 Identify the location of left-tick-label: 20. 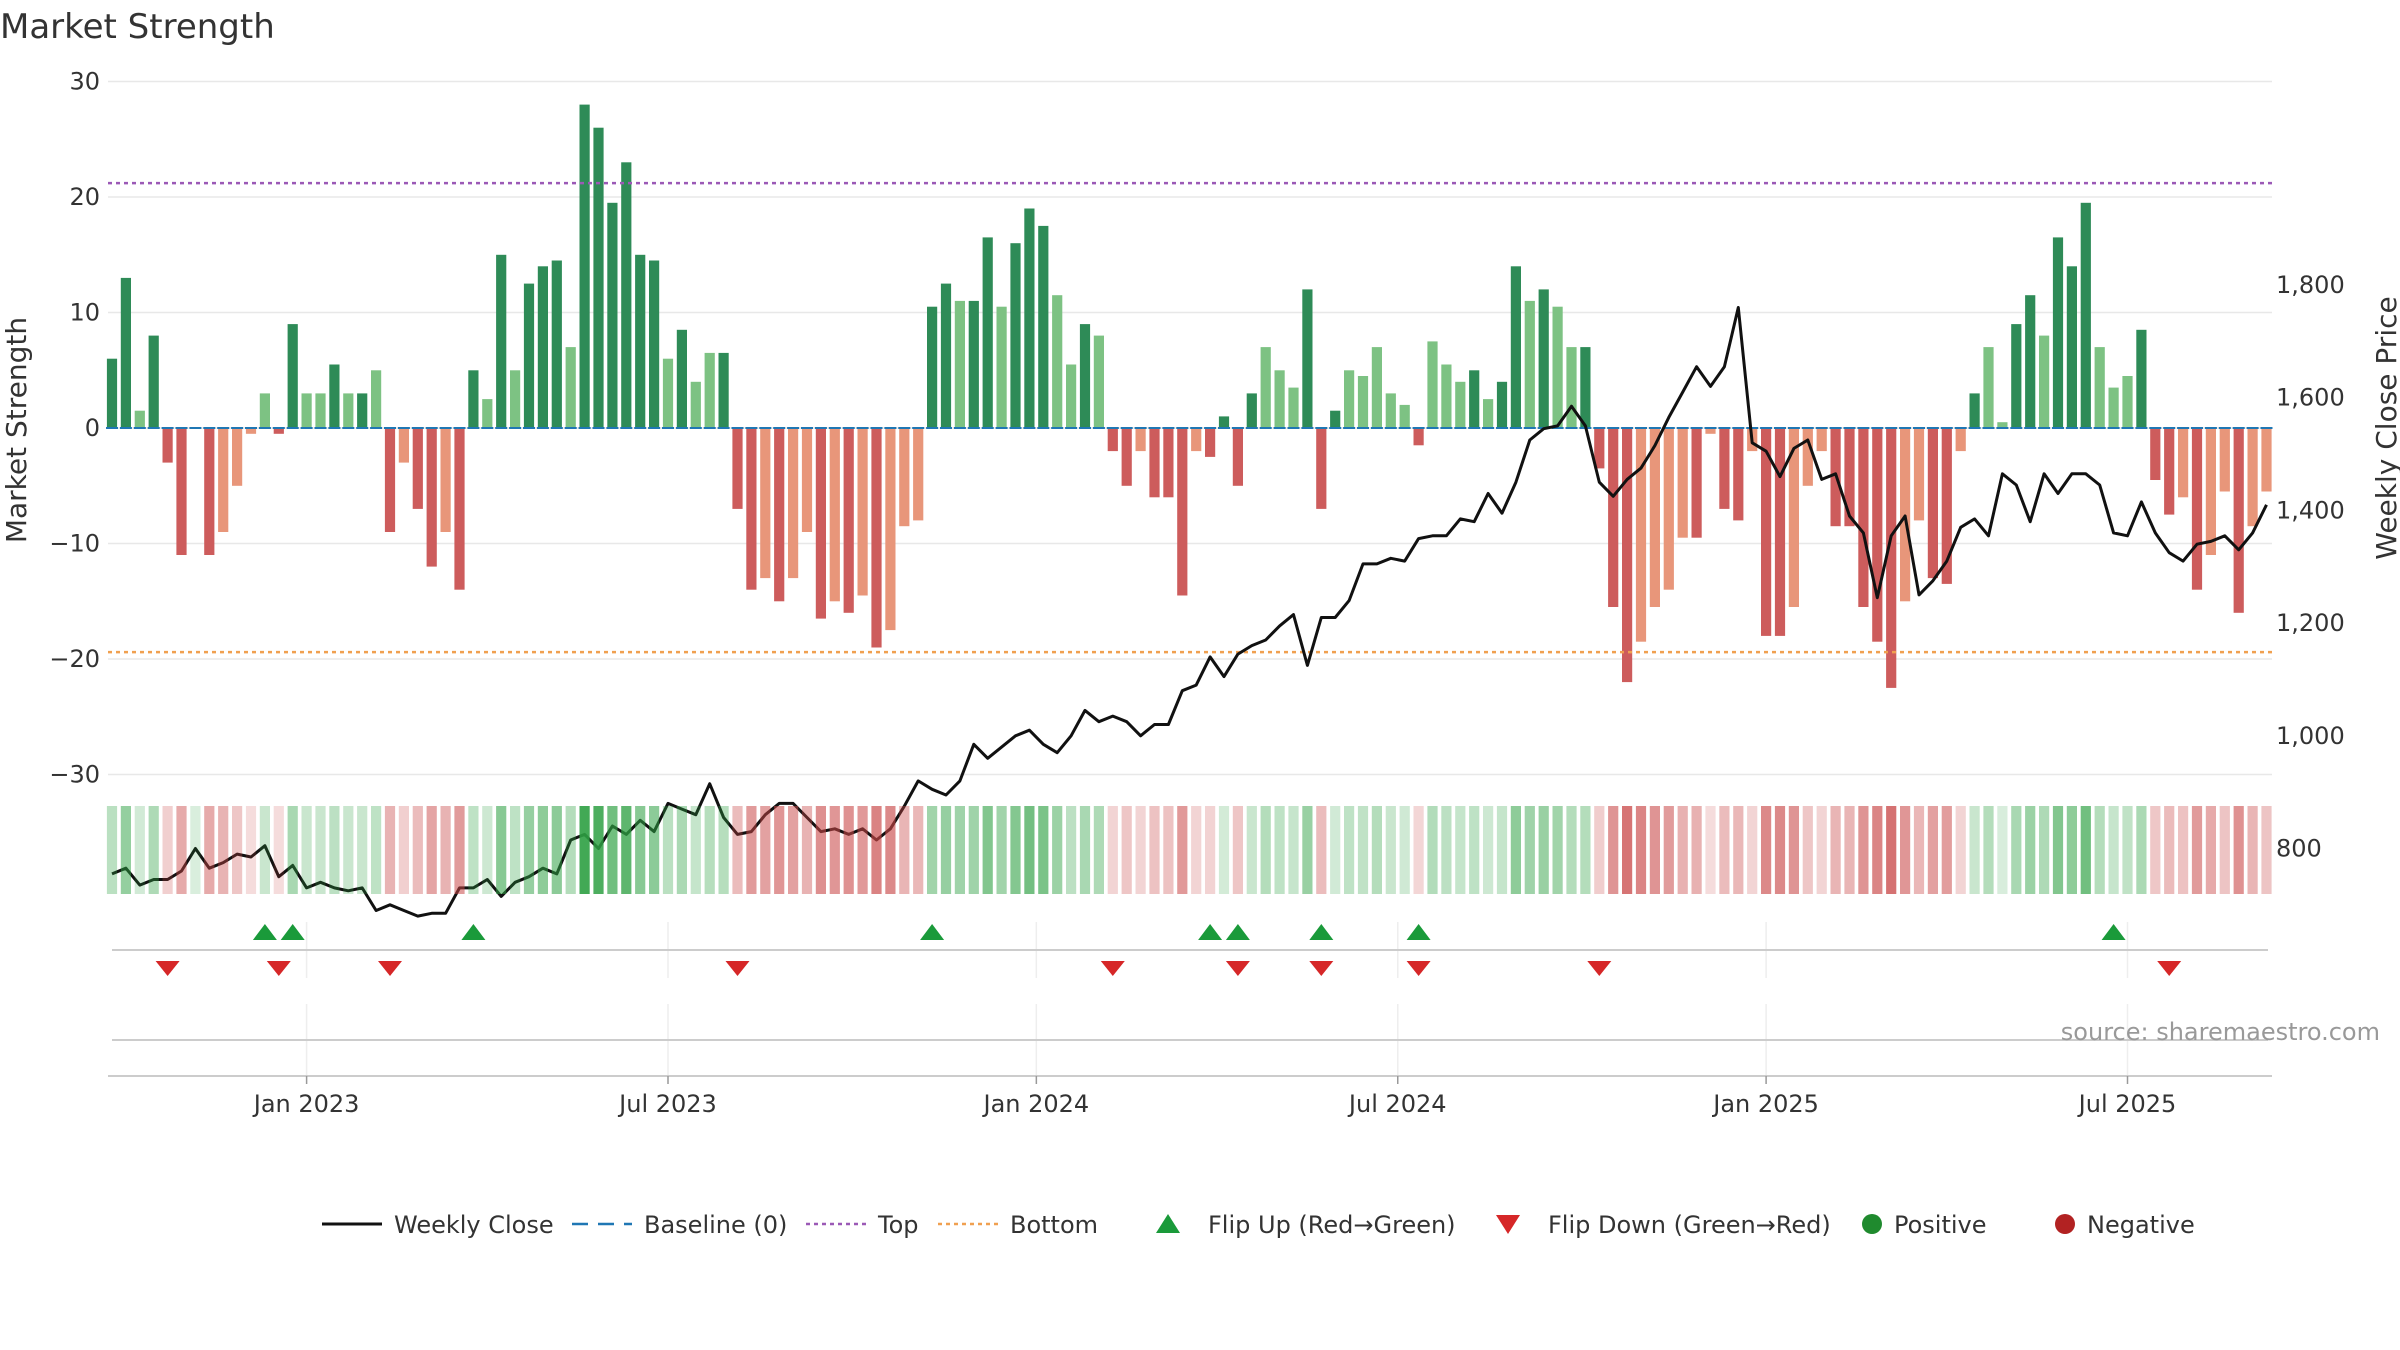
(84, 197).